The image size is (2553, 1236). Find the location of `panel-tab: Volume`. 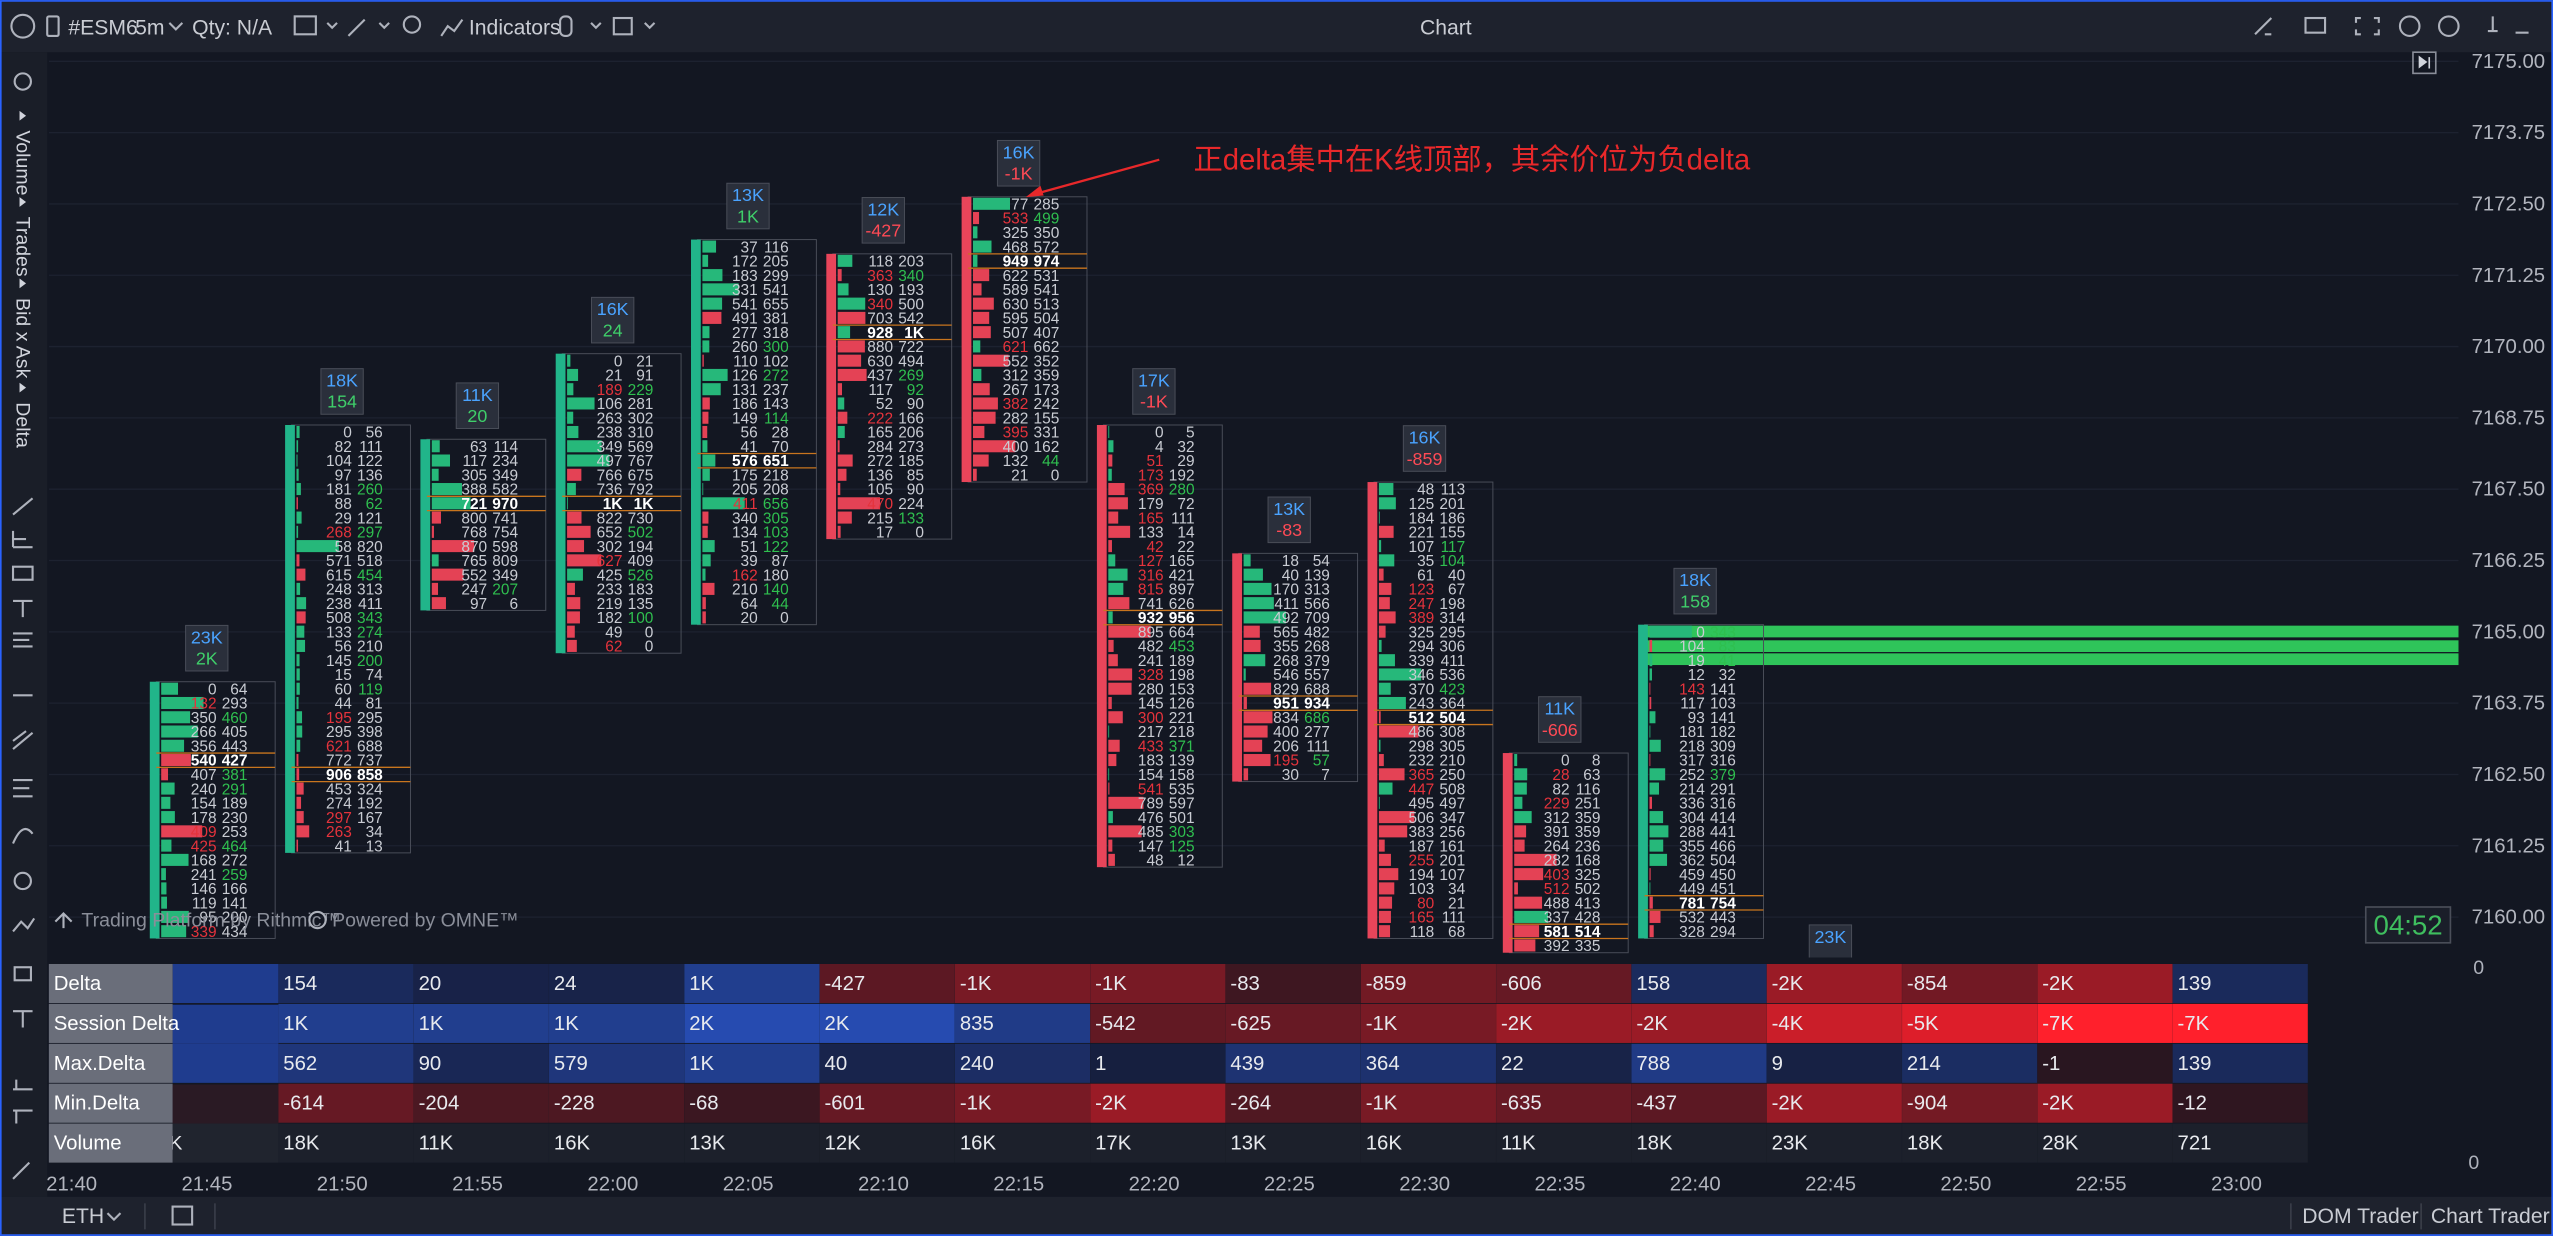

panel-tab: Volume is located at coordinates (22, 162).